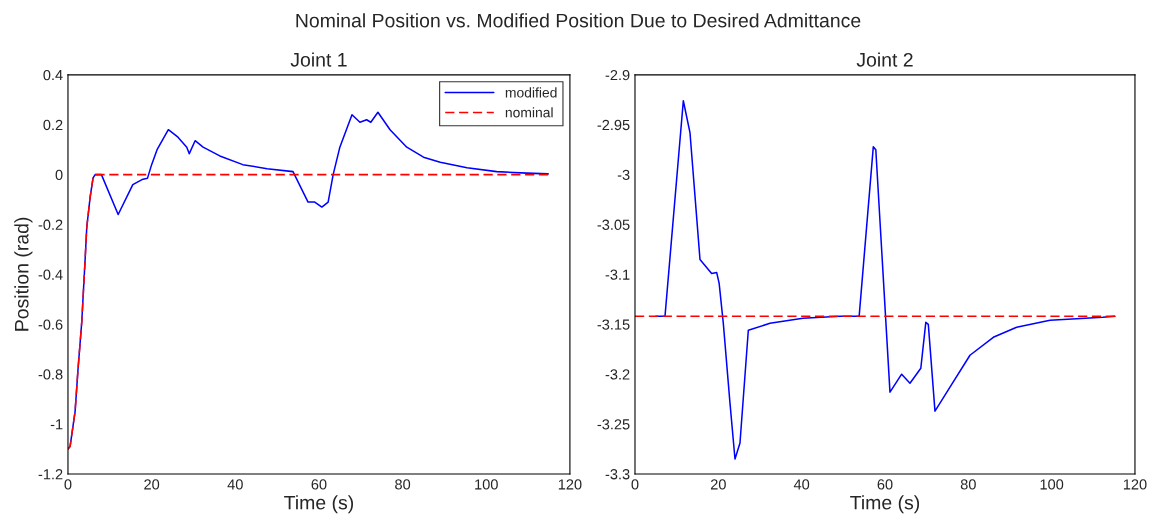 This screenshot has height=527, width=1156. What do you see at coordinates (617, 75) in the screenshot?
I see `y-tick-label: -2.9` at bounding box center [617, 75].